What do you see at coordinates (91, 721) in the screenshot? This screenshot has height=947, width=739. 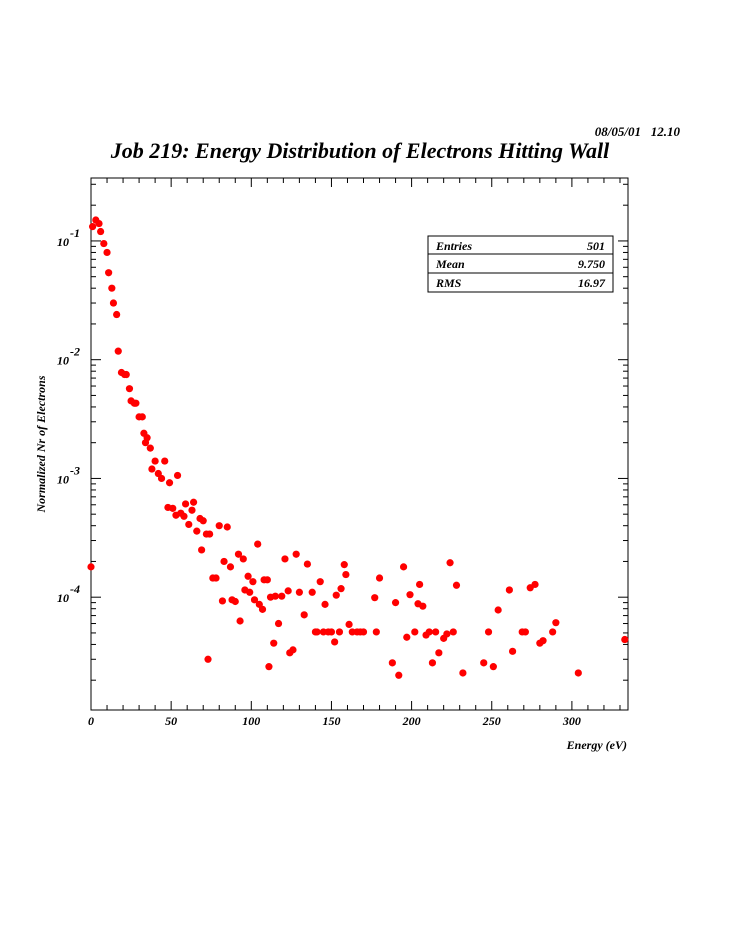 I see `x-tick-label: 0` at bounding box center [91, 721].